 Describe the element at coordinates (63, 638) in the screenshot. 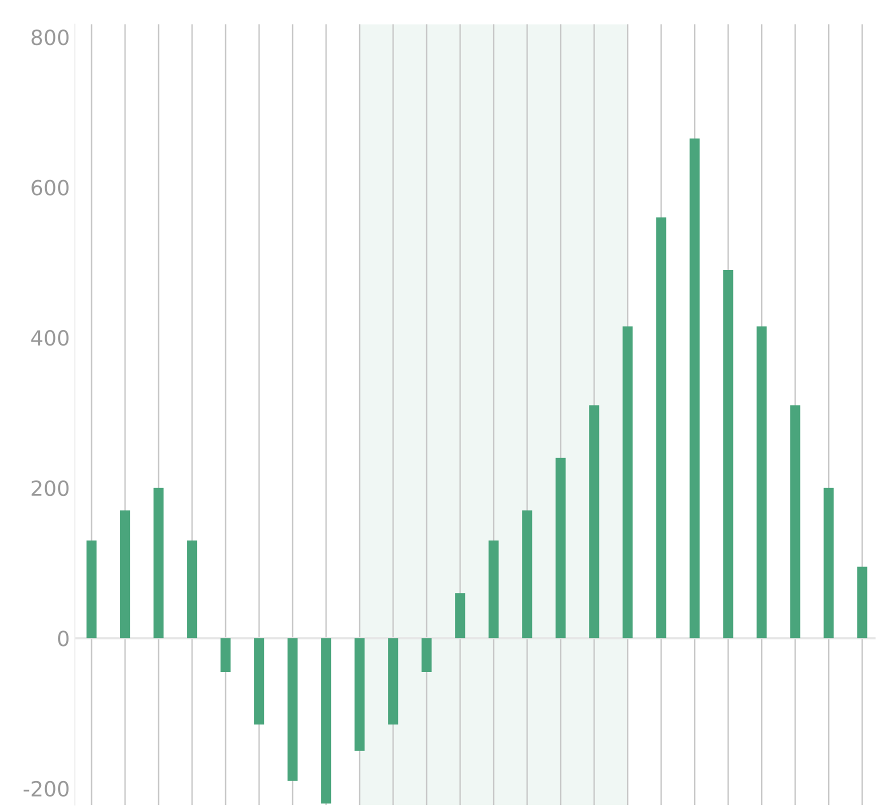

I see `y-tick-label: 0` at that location.